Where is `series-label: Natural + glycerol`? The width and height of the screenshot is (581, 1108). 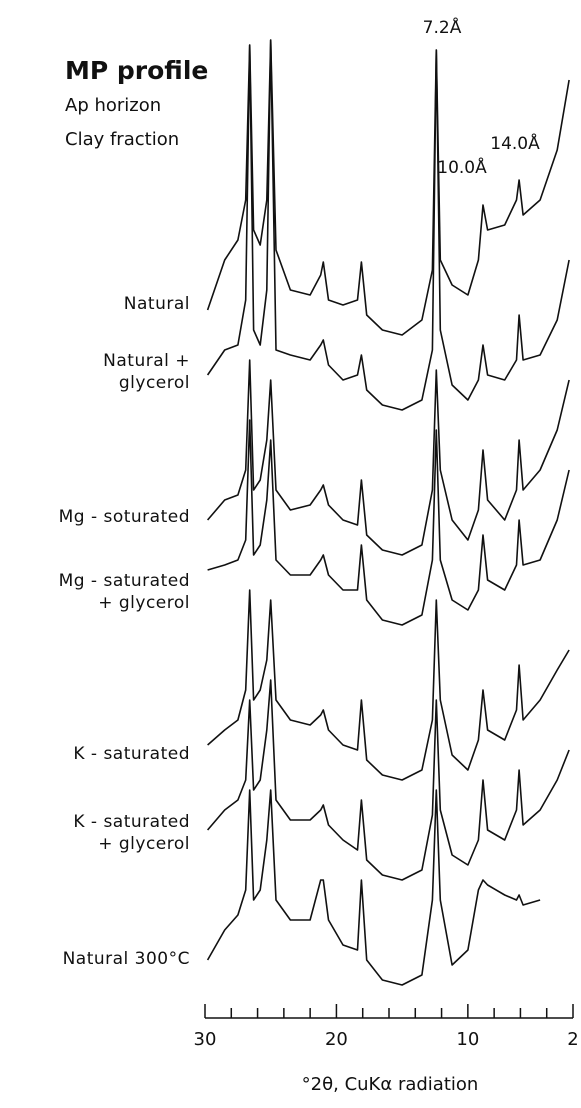
series-label: Natural + glycerol is located at coordinates (146, 372).